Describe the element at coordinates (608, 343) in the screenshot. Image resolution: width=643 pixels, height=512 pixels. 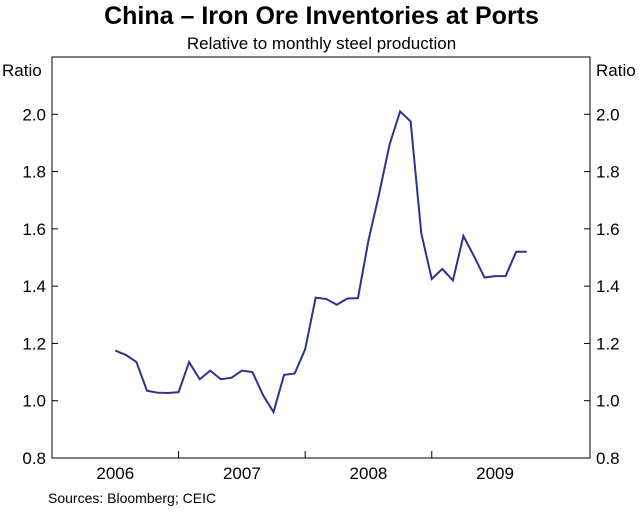
I see `y-tick-label-right: 1.2` at that location.